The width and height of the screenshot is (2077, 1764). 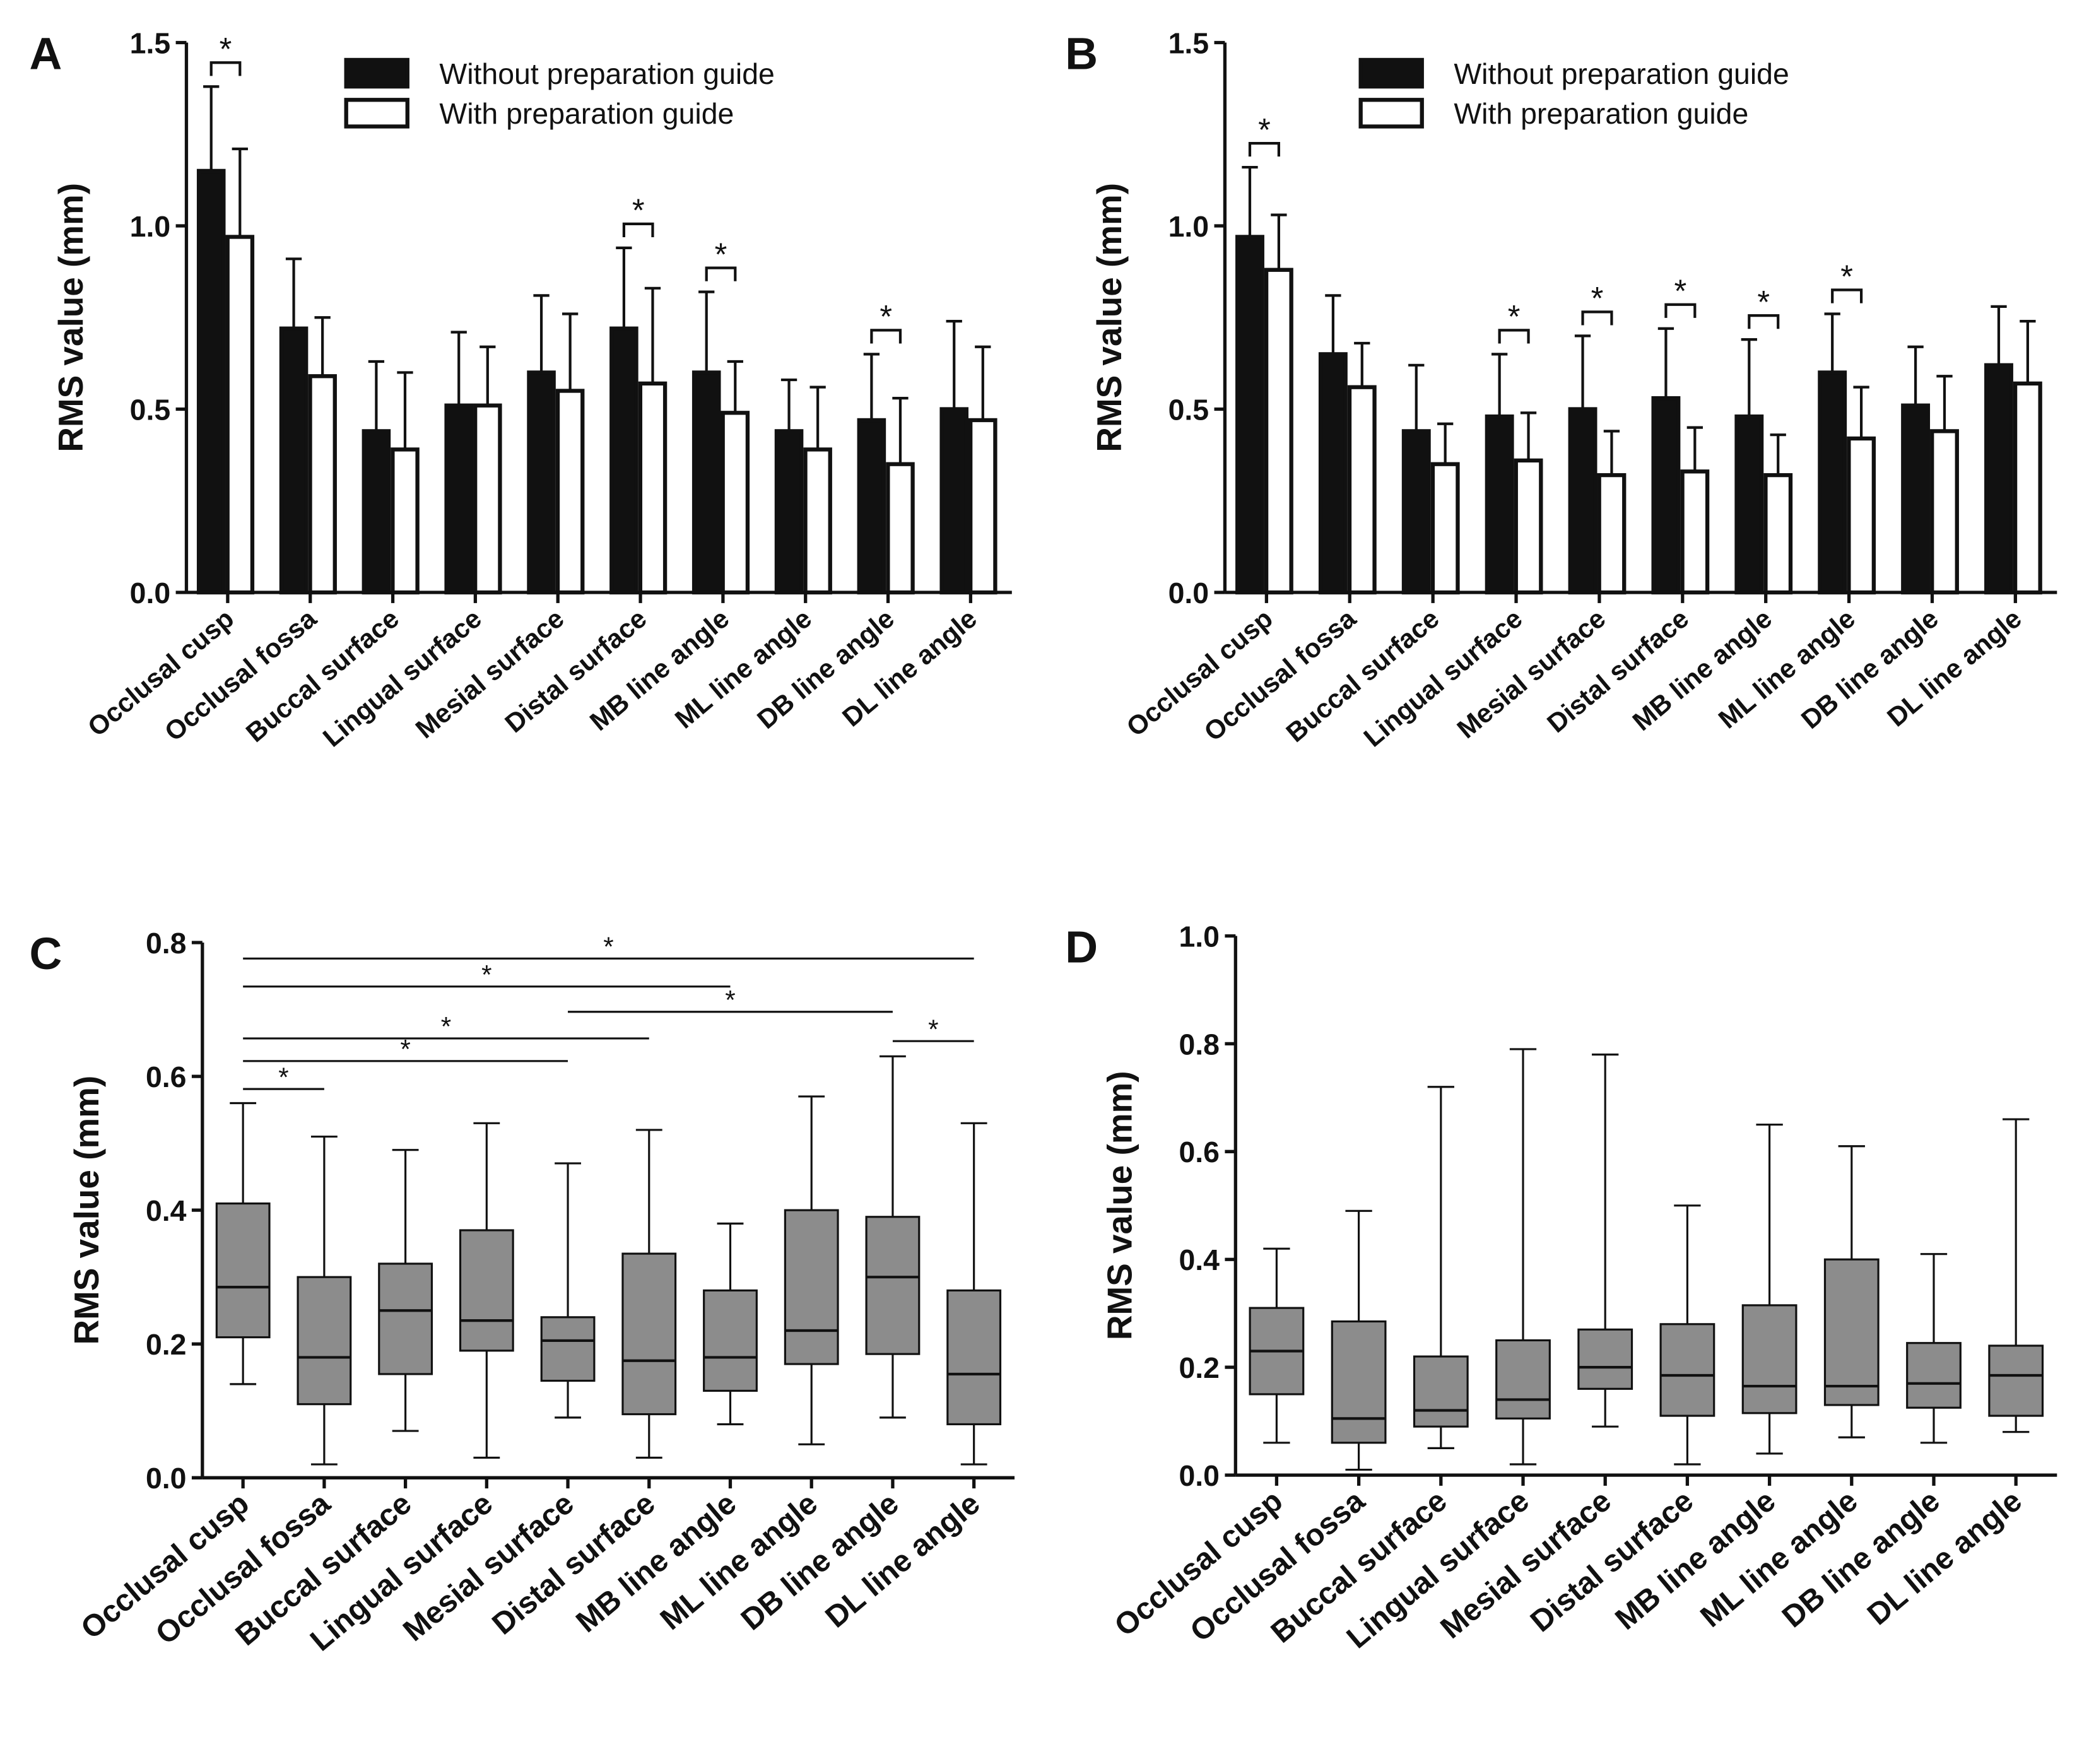 What do you see at coordinates (1531, 673) in the screenshot?
I see `x-tick-label: Mesial surface` at bounding box center [1531, 673].